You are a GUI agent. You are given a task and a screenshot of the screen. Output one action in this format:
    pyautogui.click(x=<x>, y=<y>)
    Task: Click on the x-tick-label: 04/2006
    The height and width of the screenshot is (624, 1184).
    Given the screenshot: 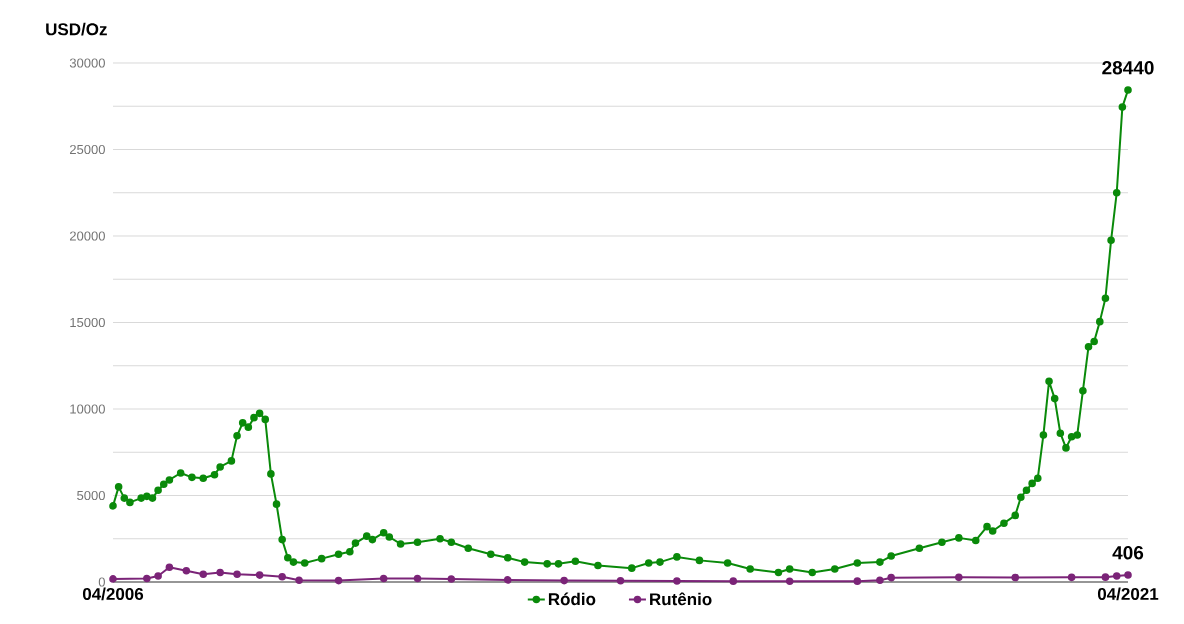 What is the action you would take?
    pyautogui.click(x=113, y=594)
    